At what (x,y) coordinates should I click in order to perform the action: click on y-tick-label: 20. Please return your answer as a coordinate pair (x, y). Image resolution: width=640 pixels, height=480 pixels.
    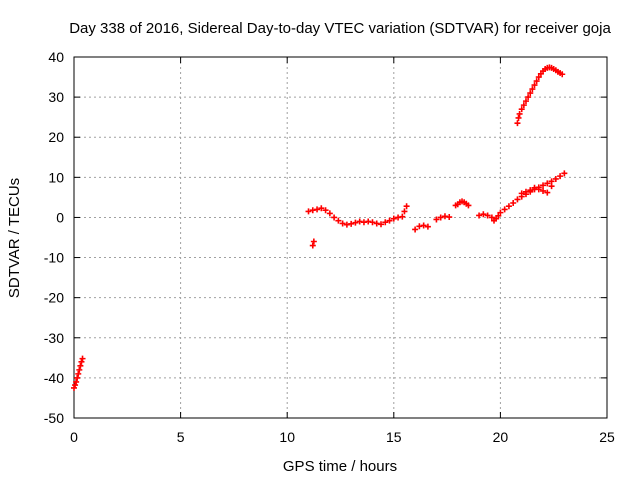
    Looking at the image, I should click on (56, 137).